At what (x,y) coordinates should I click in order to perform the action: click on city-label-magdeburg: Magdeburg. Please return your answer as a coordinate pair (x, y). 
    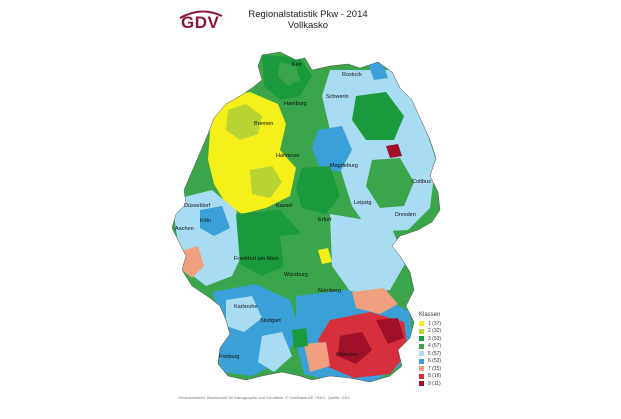
    Looking at the image, I should click on (344, 166).